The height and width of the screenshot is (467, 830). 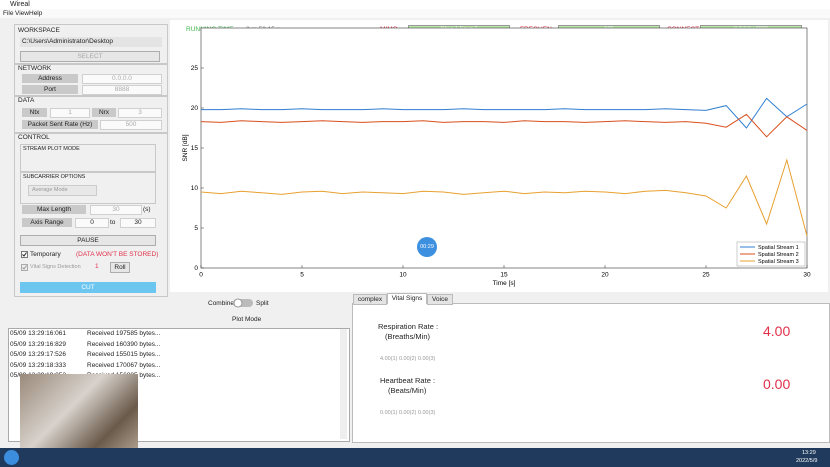 What do you see at coordinates (302, 275) in the screenshot?
I see `x-tick-label: 5` at bounding box center [302, 275].